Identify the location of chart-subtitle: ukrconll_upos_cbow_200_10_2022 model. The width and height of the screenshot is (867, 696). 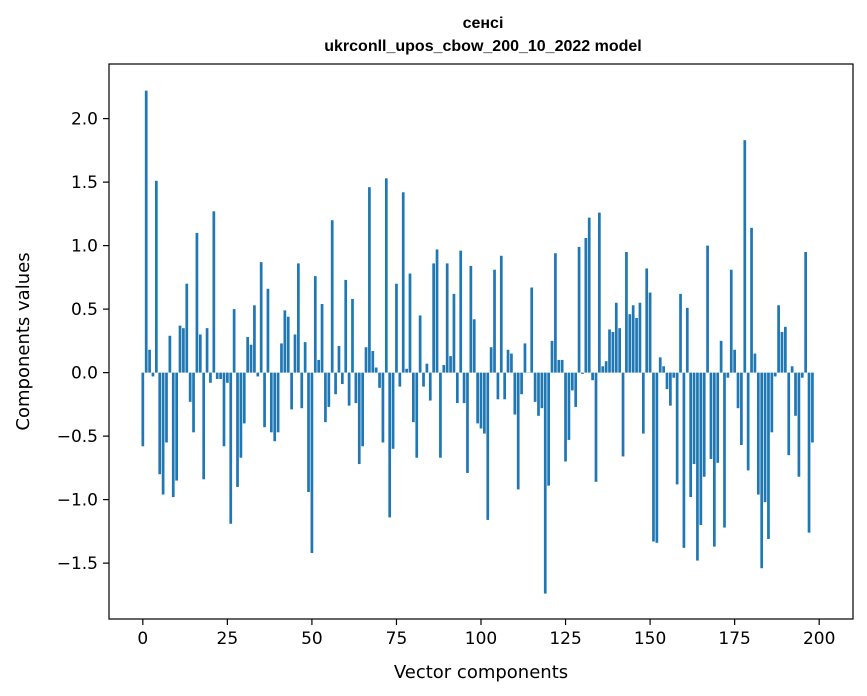
(482, 46).